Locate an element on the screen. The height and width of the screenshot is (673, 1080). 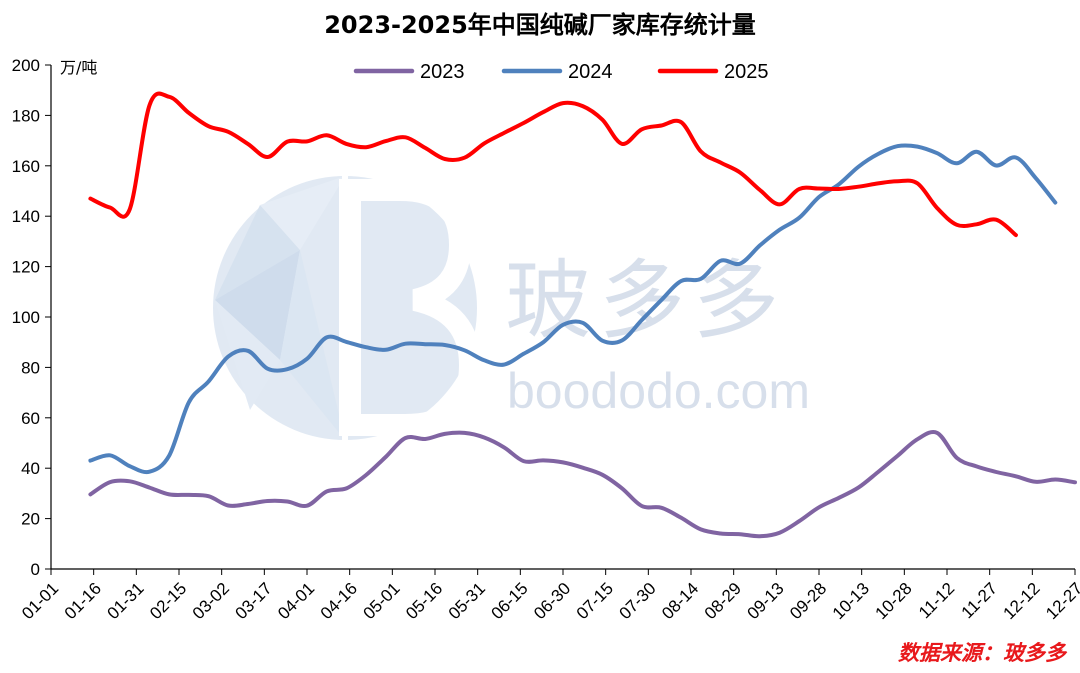
y-tick-label: 40 is located at coordinates (30, 468).